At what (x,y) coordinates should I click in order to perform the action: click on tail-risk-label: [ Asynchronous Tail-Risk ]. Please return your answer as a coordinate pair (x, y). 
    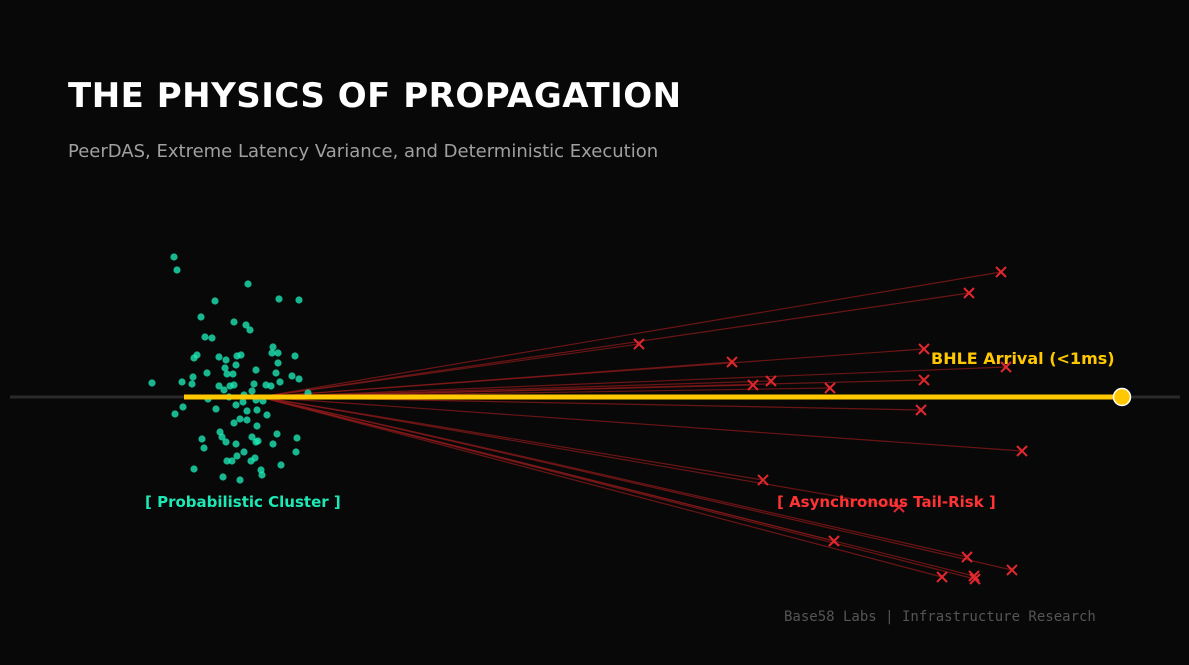
    Looking at the image, I should click on (886, 502).